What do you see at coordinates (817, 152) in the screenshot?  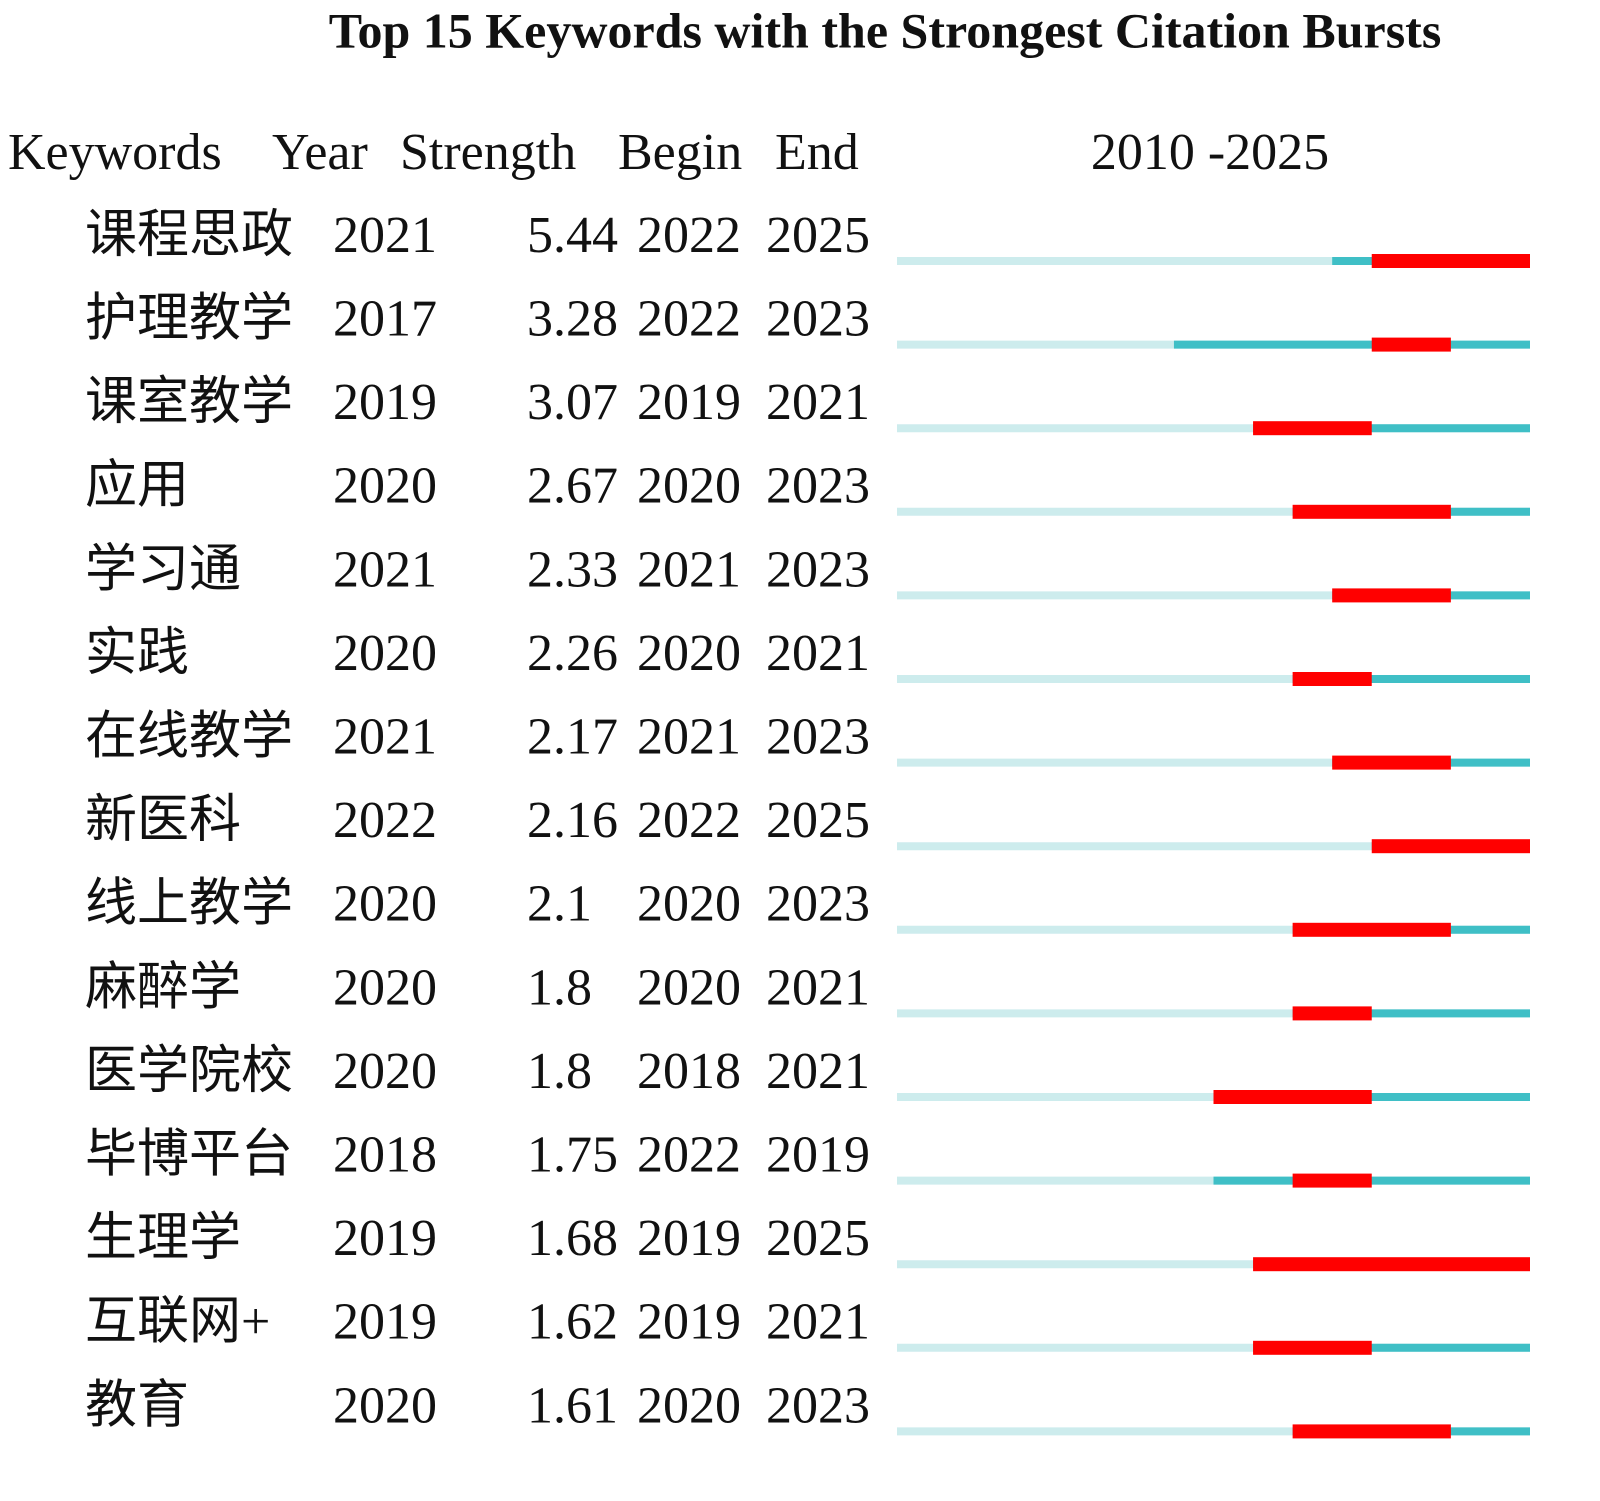 I see `column-header: End` at bounding box center [817, 152].